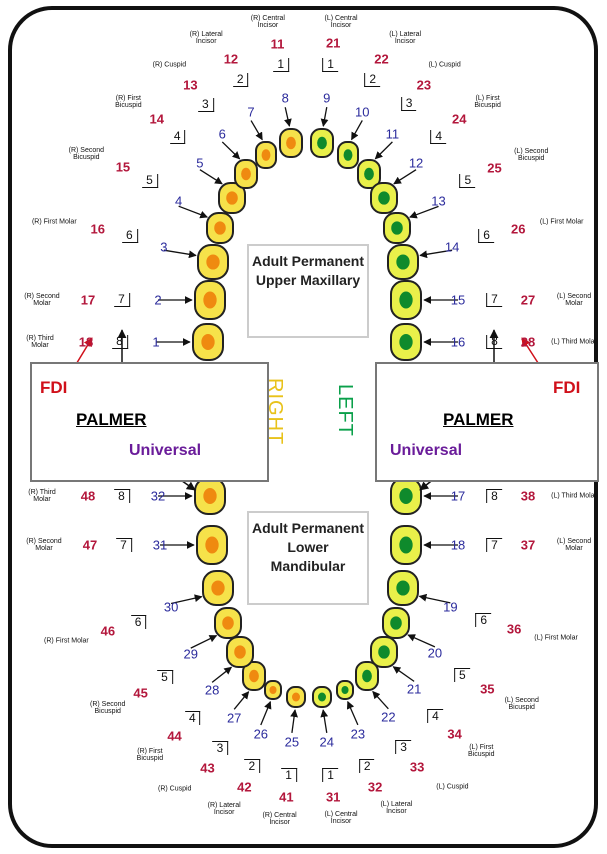 This screenshot has width=607, height=854. I want to click on fdi-number: 46, so click(108, 631).